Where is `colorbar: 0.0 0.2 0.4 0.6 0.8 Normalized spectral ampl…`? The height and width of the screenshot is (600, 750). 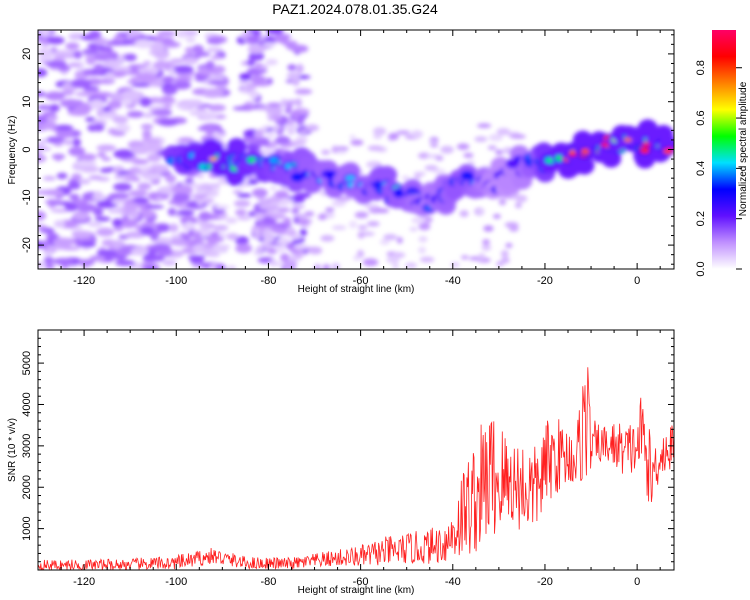
colorbar: 0.0 0.2 0.4 0.6 0.8 Normalized spectral ampl… is located at coordinates (722, 153).